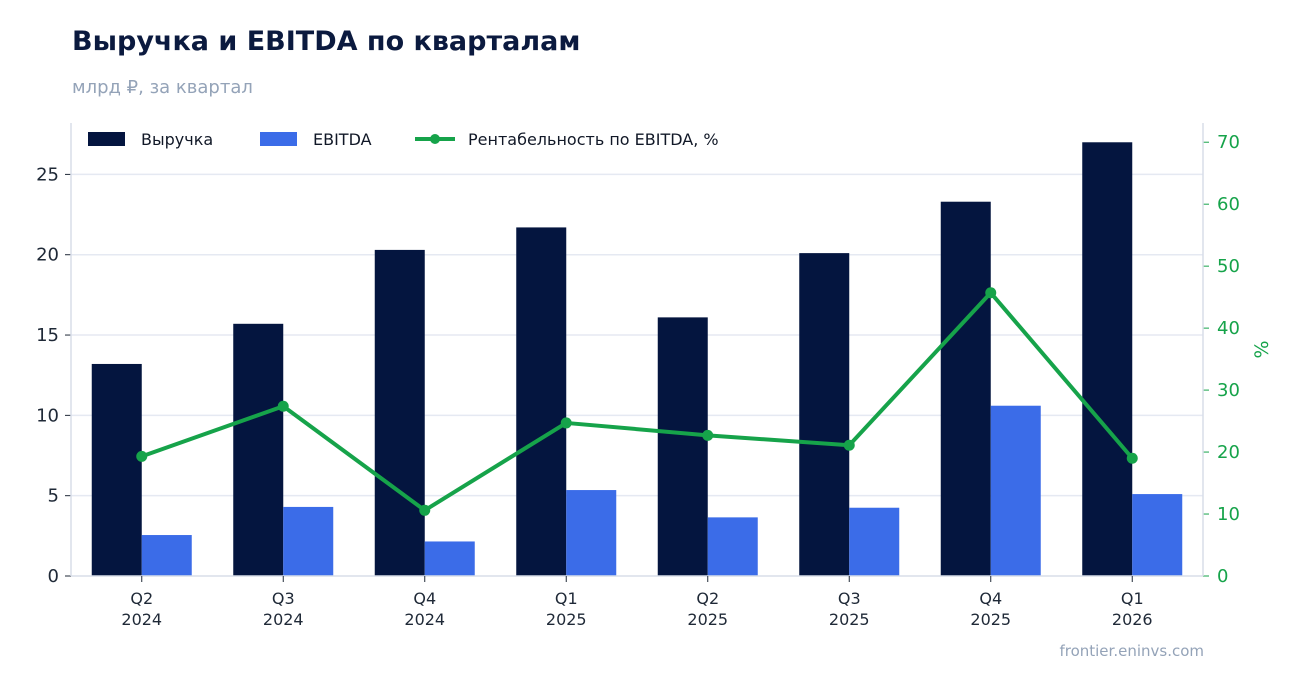  Describe the element at coordinates (403, 139) in the screenshot. I see `legend: Выручка EBITDA Рентабельность по EBITDA, %` at that location.